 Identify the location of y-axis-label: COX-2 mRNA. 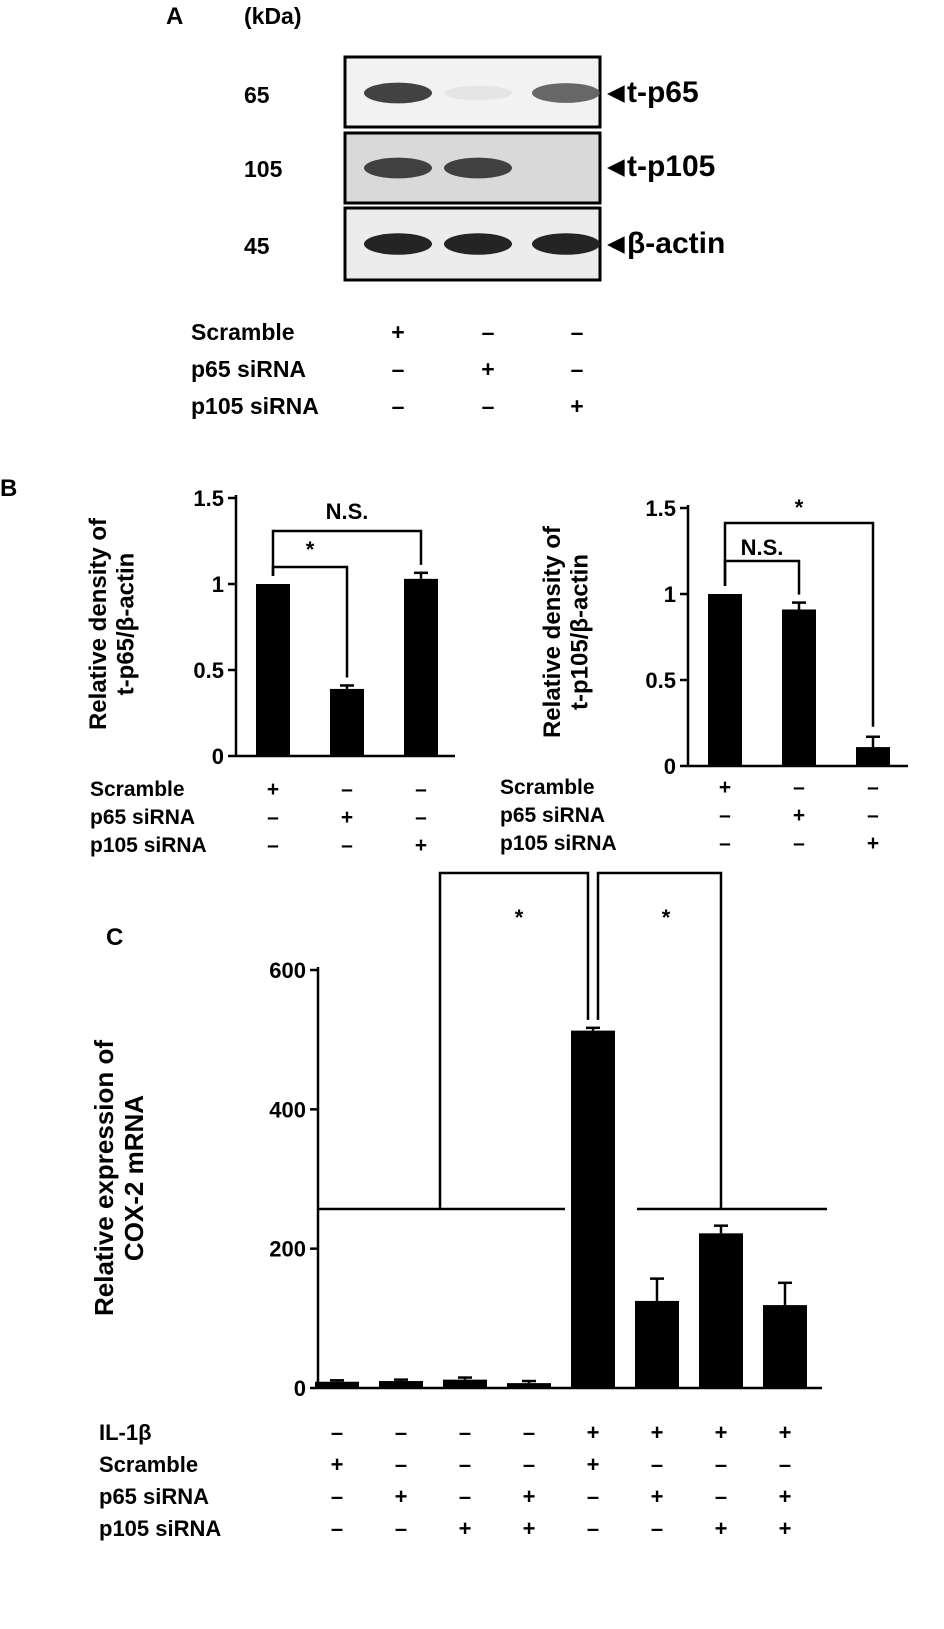
(134, 1178).